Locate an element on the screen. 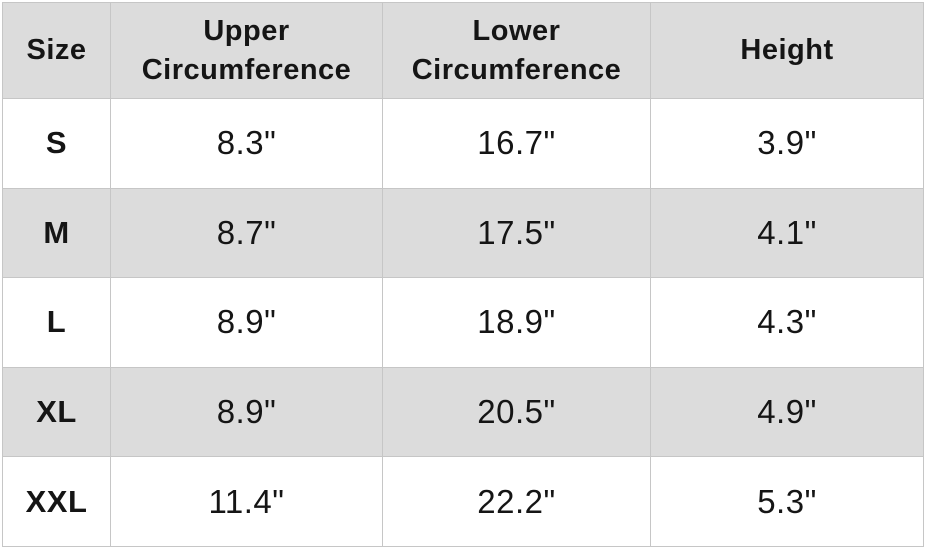 Image resolution: width=927 pixels, height=549 pixels. upper-value: 8.7" is located at coordinates (246, 233).